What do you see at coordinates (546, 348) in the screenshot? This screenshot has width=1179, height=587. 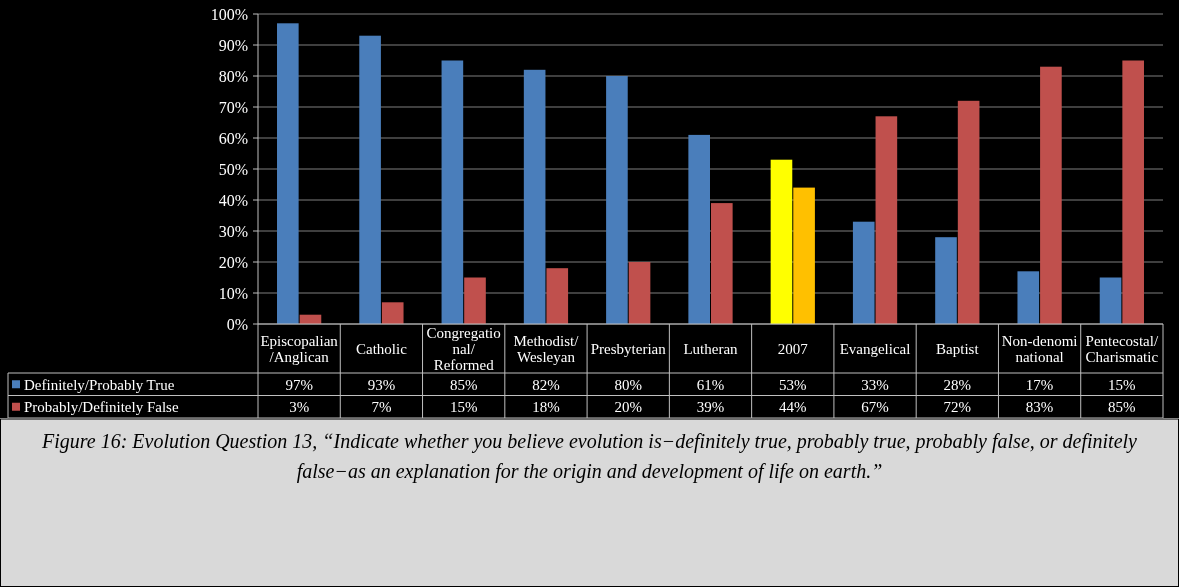 I see `x-tick-label: Methodist/Wesleyan` at bounding box center [546, 348].